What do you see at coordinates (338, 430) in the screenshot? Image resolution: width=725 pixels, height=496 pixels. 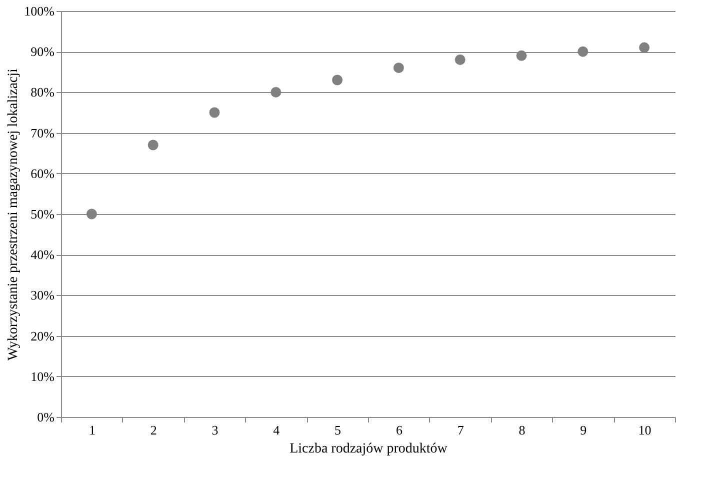 I see `x-tick-label: 5` at bounding box center [338, 430].